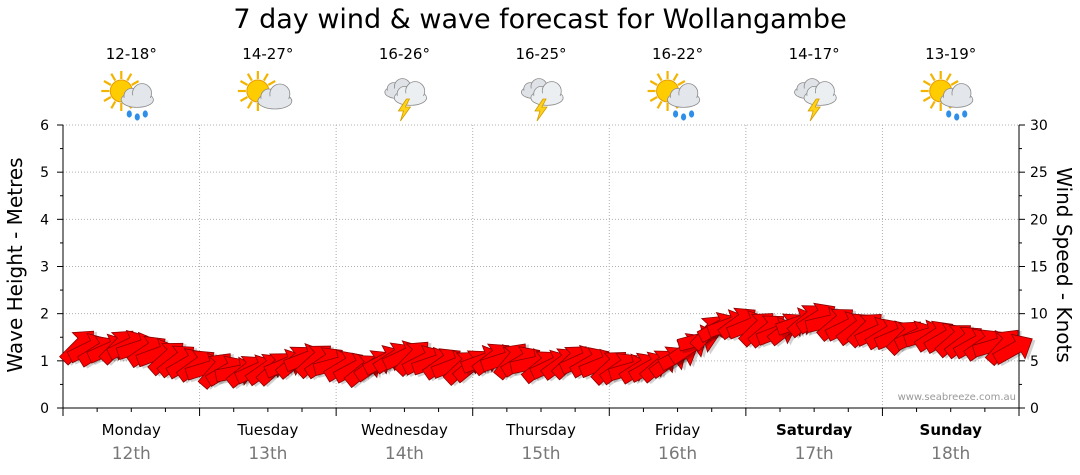 Image resolution: width=1080 pixels, height=475 pixels. I want to click on watermark: www.seabreeze.com.au, so click(957, 397).